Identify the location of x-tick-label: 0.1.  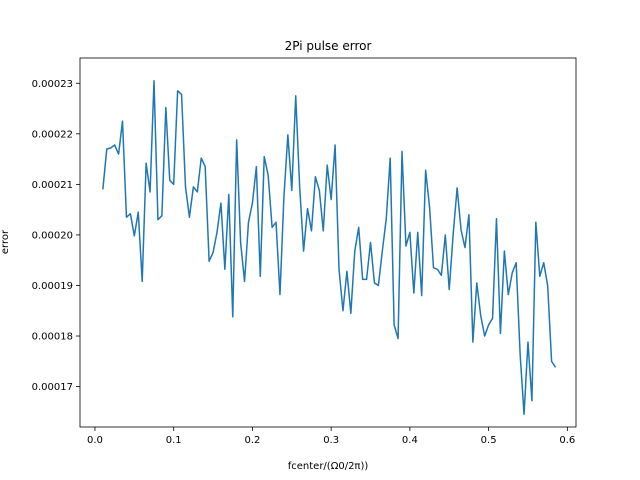
(174, 440).